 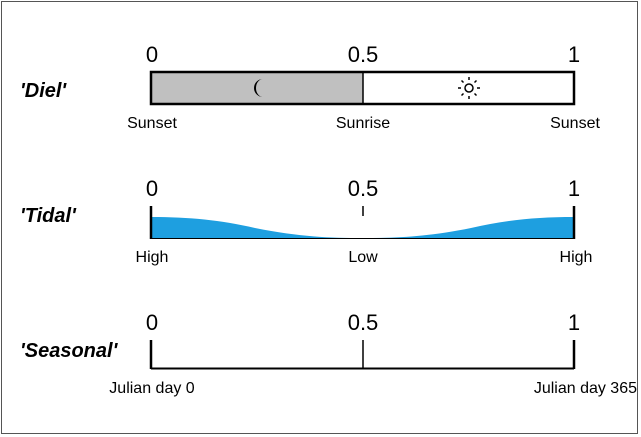 What do you see at coordinates (574, 188) in the screenshot?
I see `tidal-tick-1: 1` at bounding box center [574, 188].